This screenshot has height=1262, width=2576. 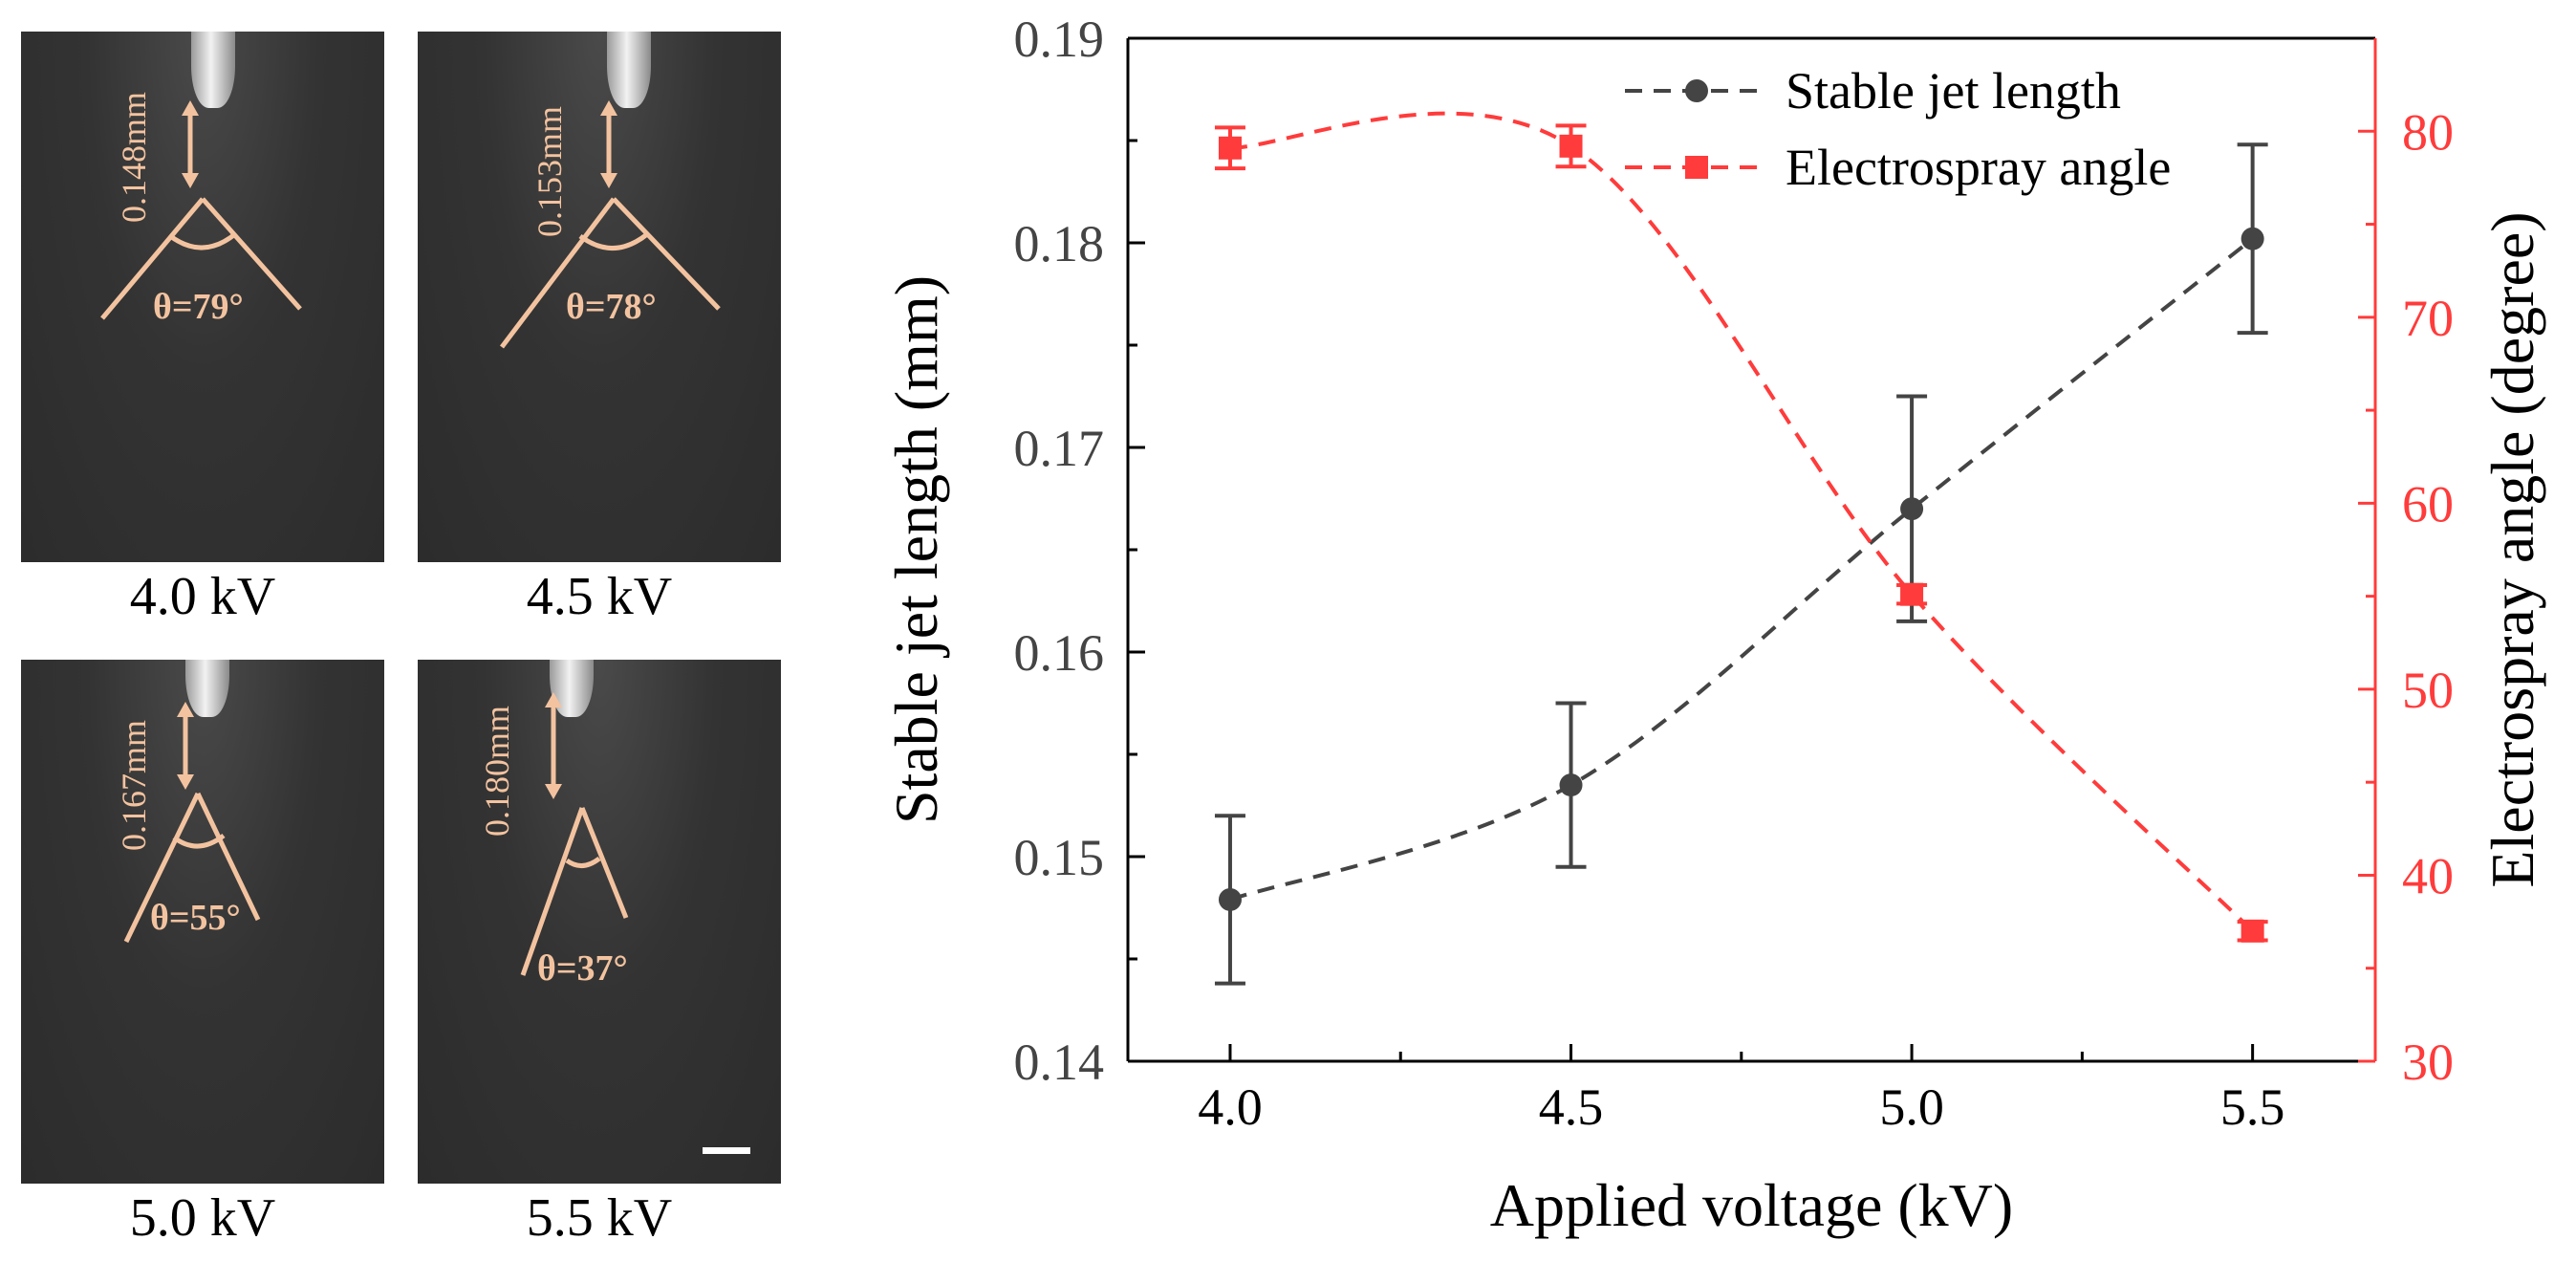 What do you see at coordinates (916, 549) in the screenshot?
I see `y-axis-label: Stable jet length (mm)` at bounding box center [916, 549].